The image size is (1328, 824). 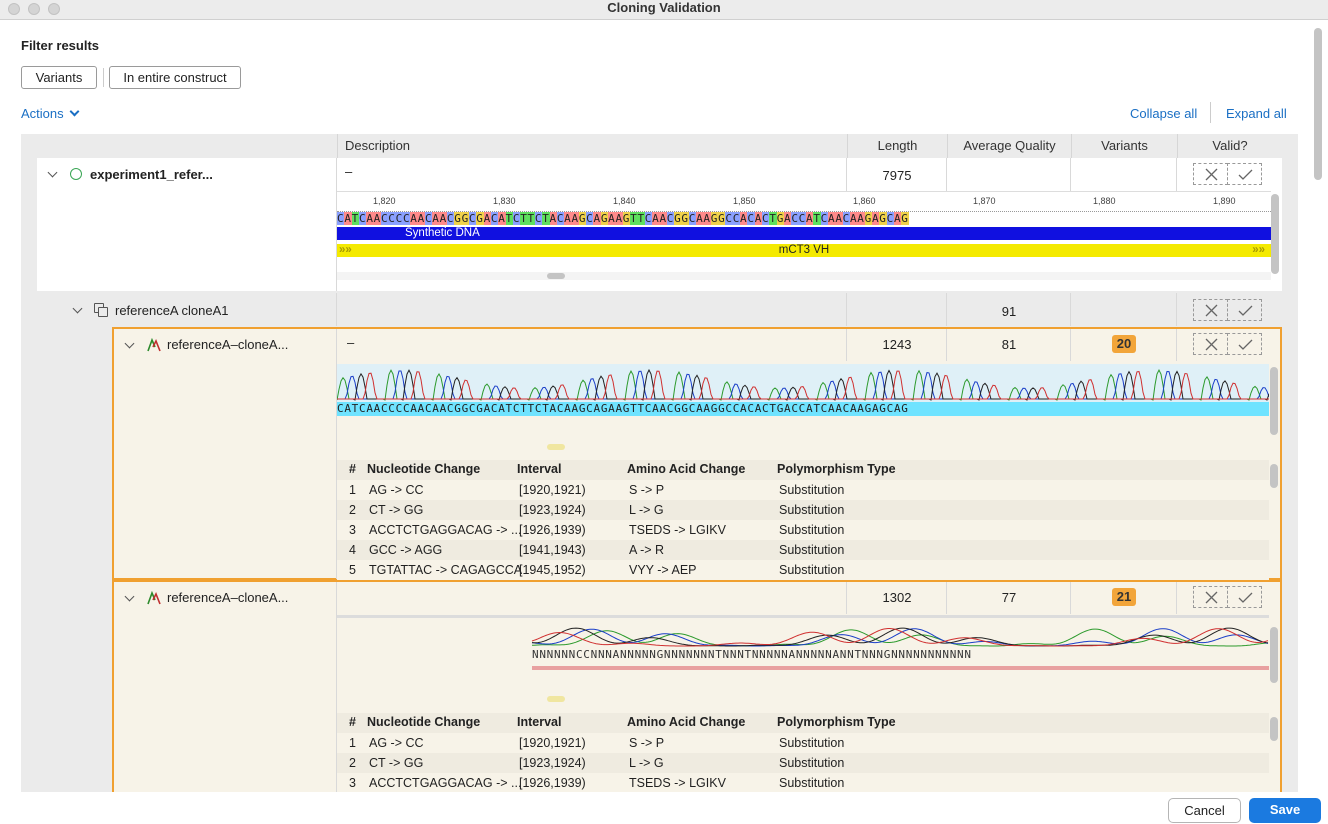 I want to click on column-header-variants: Variants, so click(x=1124, y=146).